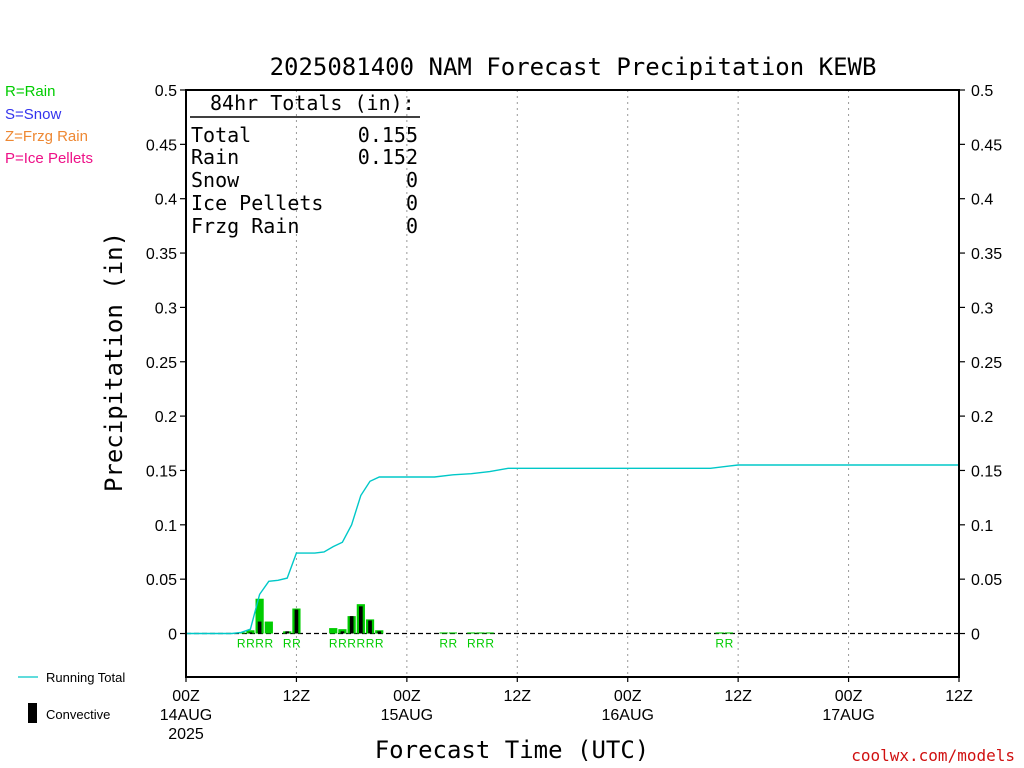  What do you see at coordinates (32, 713) in the screenshot?
I see `convective-legend-swatch` at bounding box center [32, 713].